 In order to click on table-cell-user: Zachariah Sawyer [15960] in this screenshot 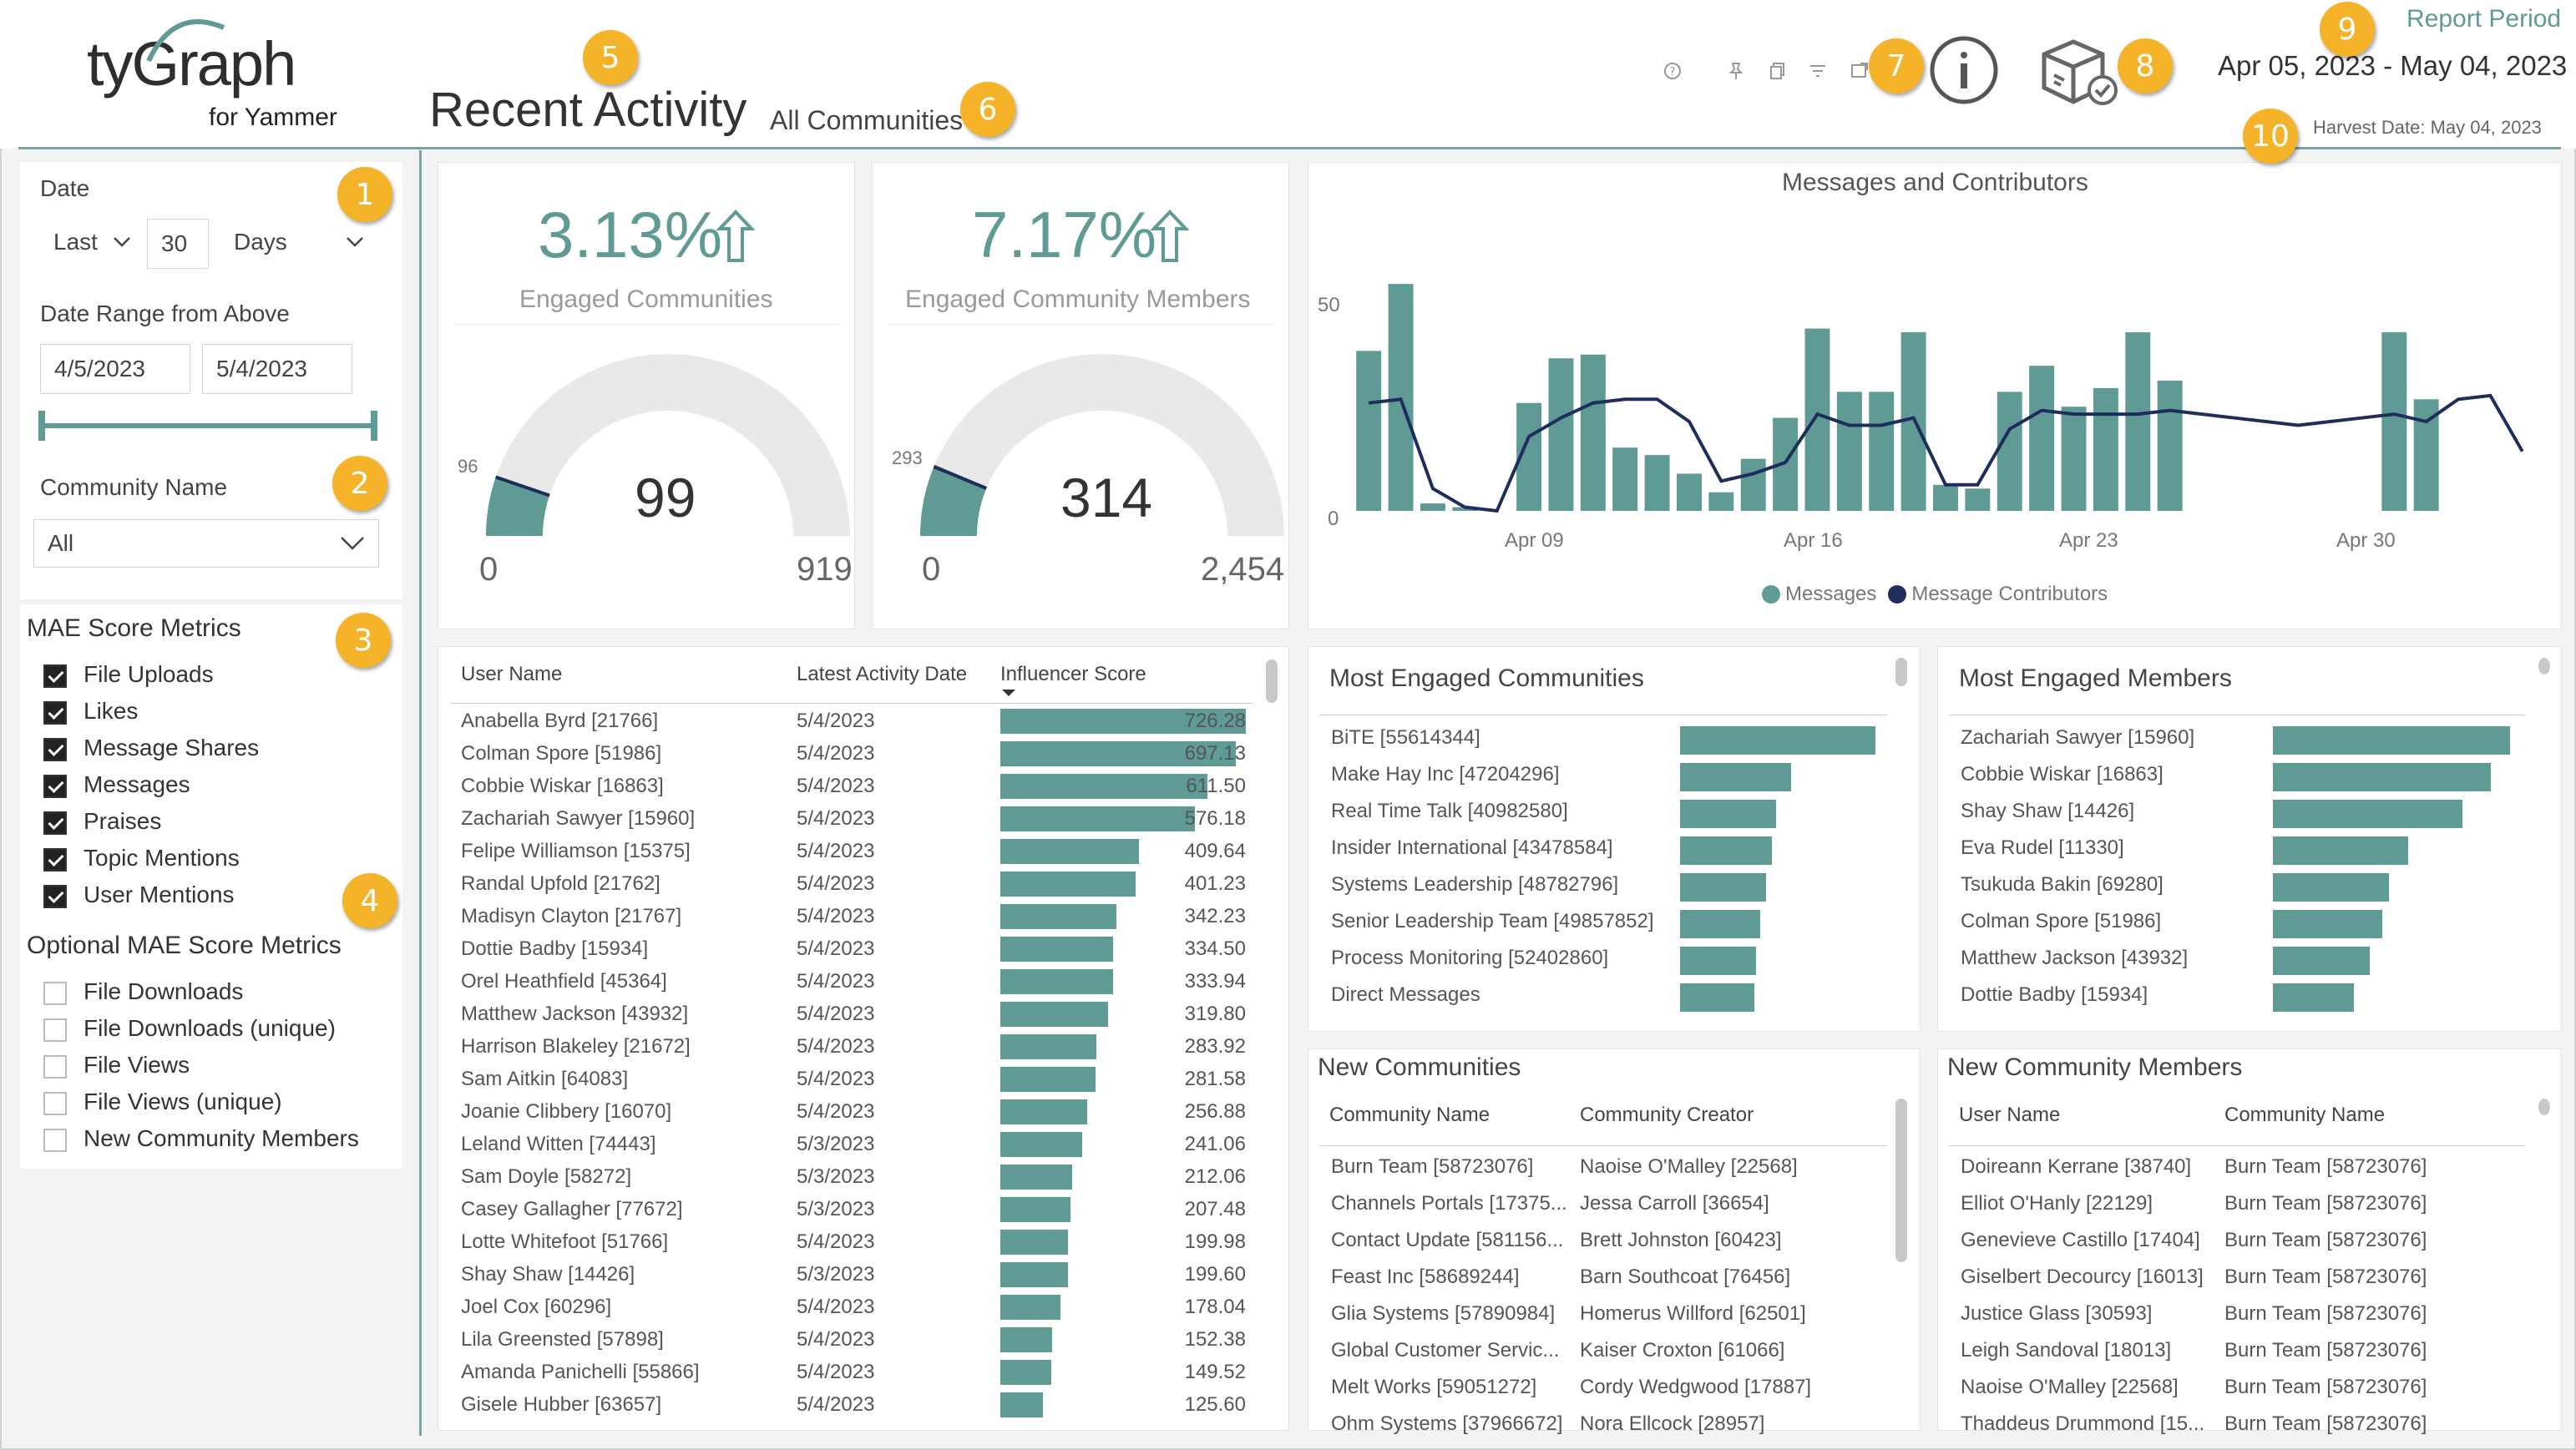, I will do `click(578, 819)`.